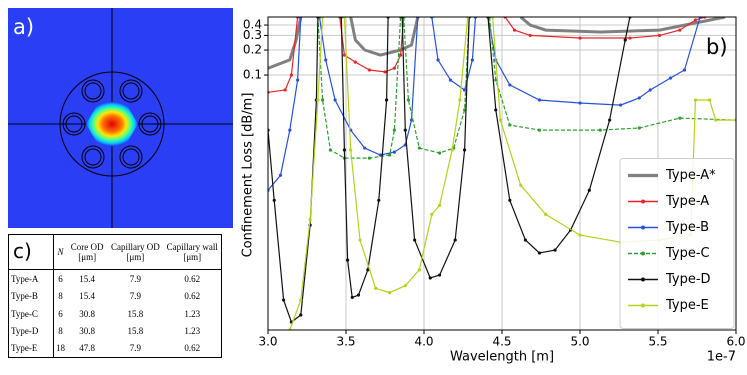 The height and width of the screenshot is (375, 747). I want to click on table-row: Type-D 8 30.8 15.8 1.23, so click(115, 331).